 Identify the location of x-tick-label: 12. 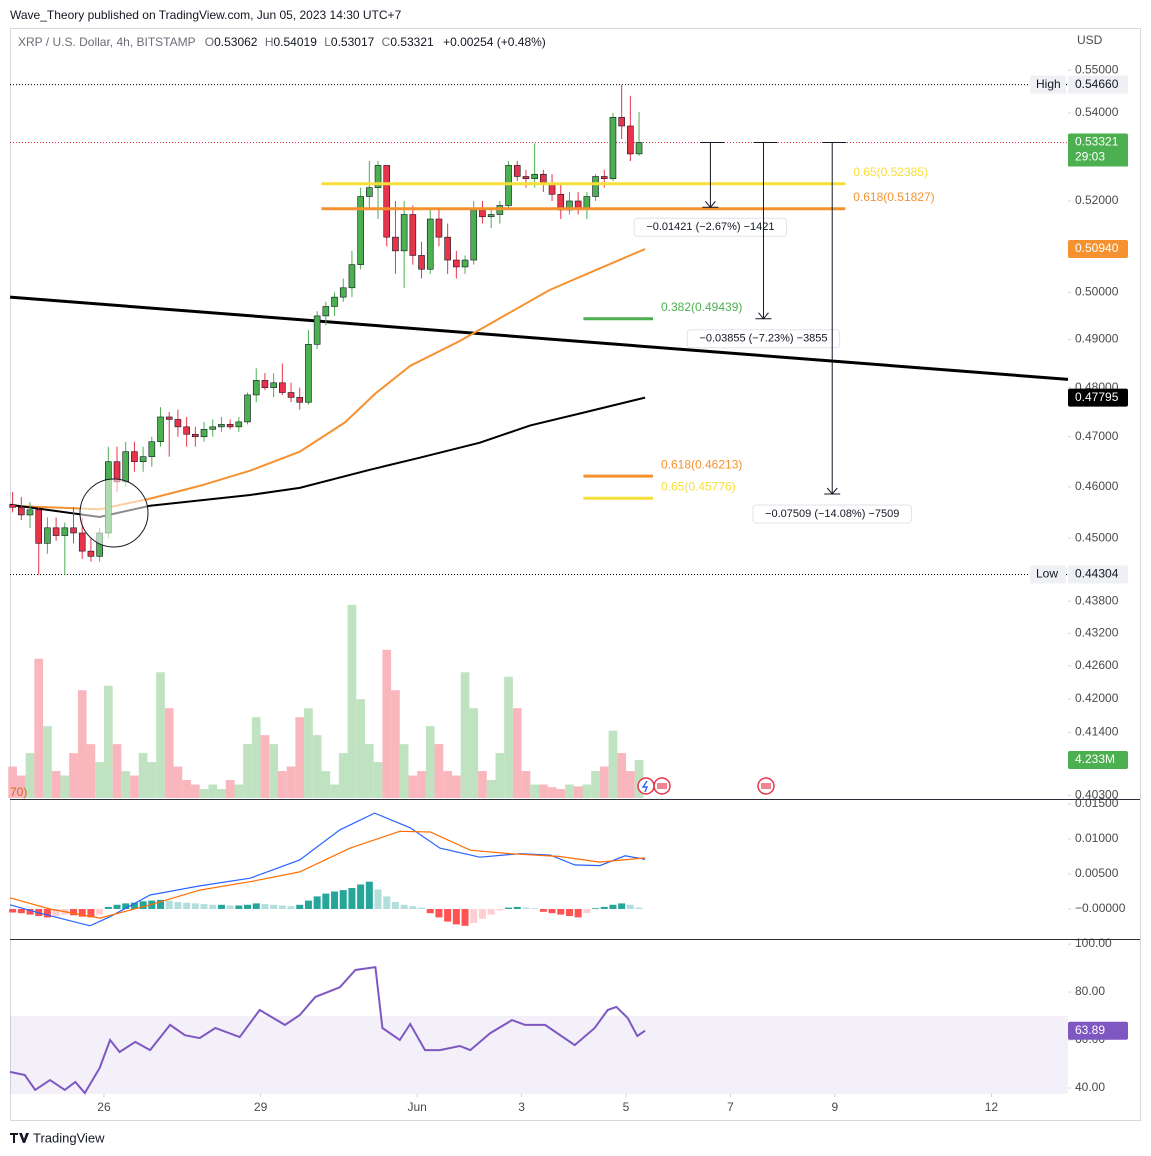
(992, 1107).